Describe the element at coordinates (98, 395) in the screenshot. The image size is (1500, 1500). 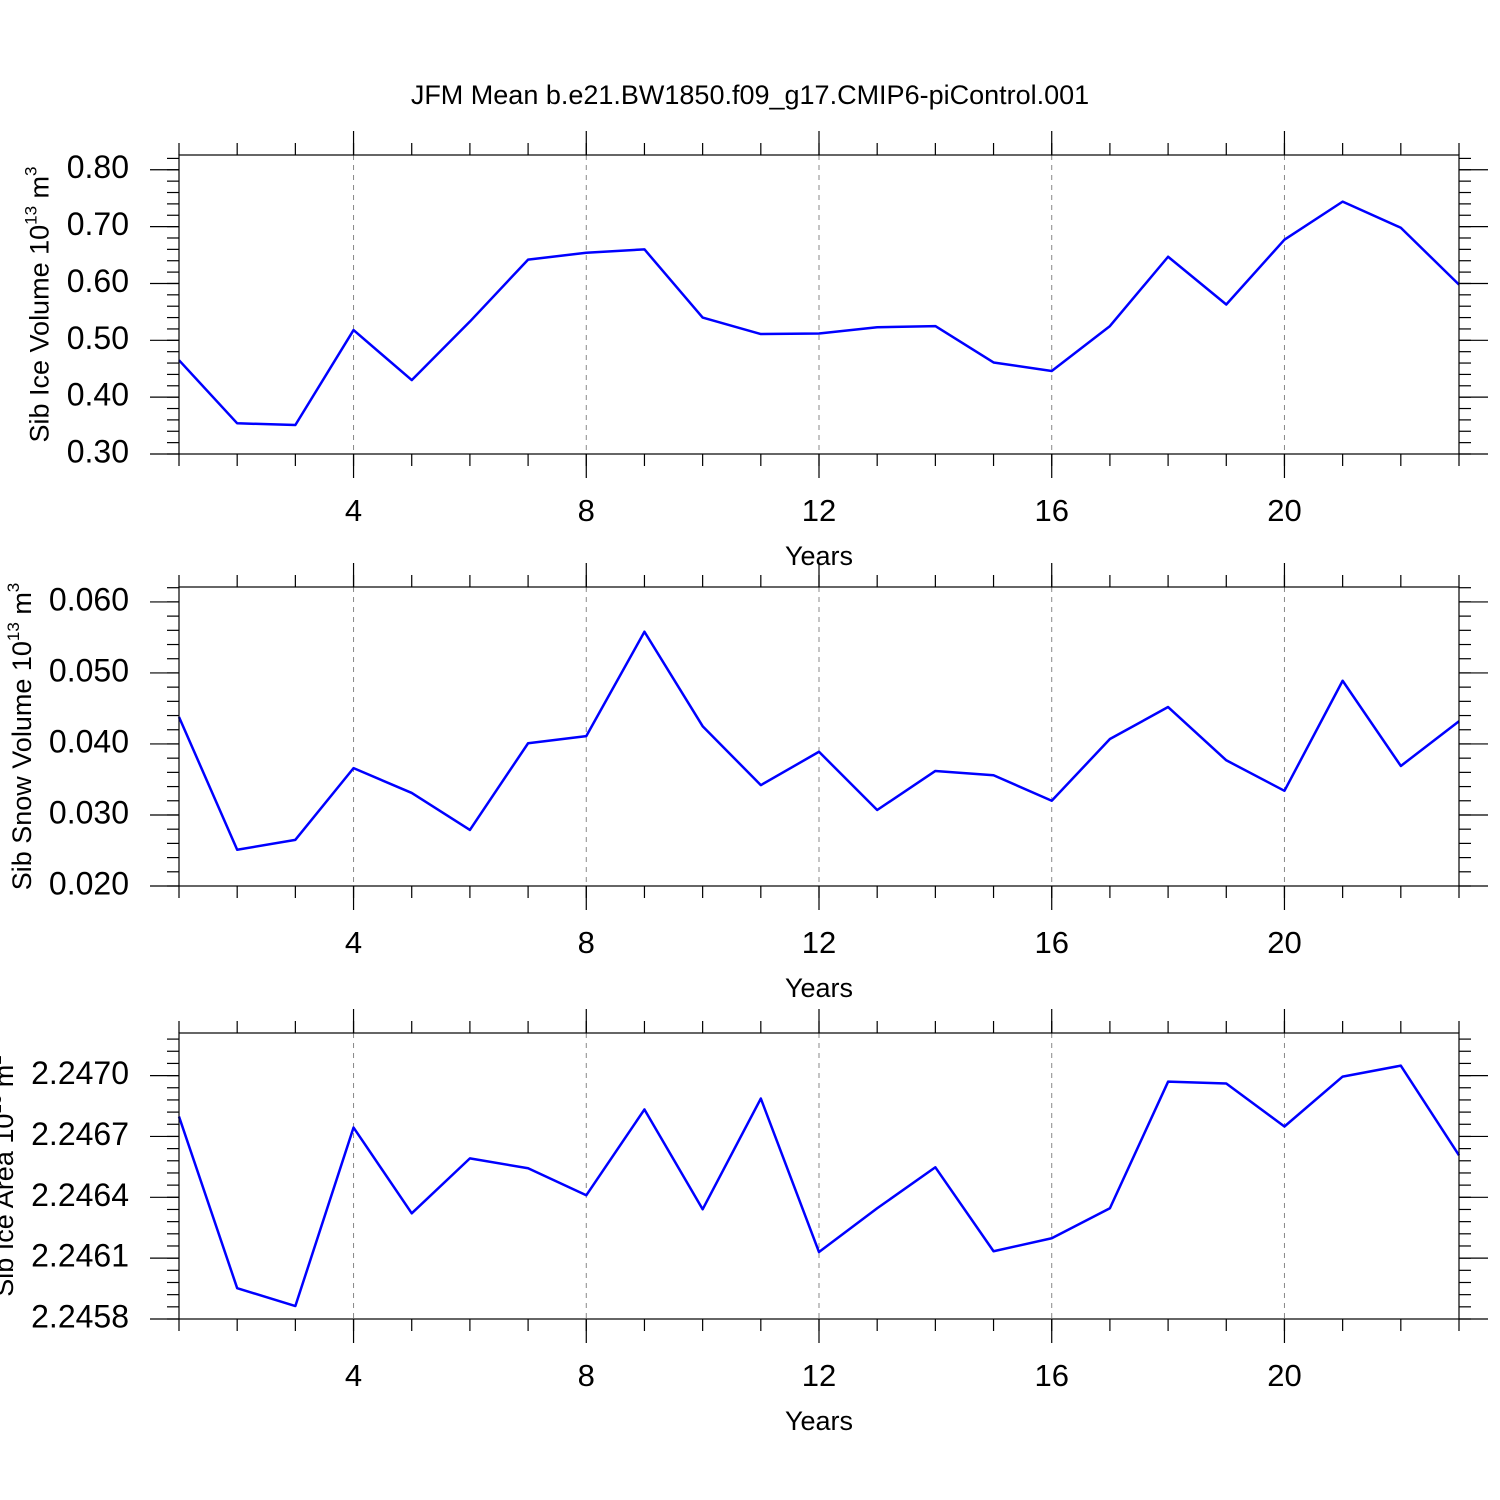
I see `y-tick-label: 0.40` at that location.